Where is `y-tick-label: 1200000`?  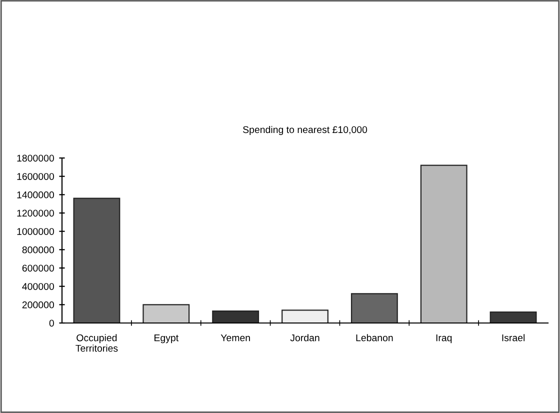 y-tick-label: 1200000 is located at coordinates (35, 213).